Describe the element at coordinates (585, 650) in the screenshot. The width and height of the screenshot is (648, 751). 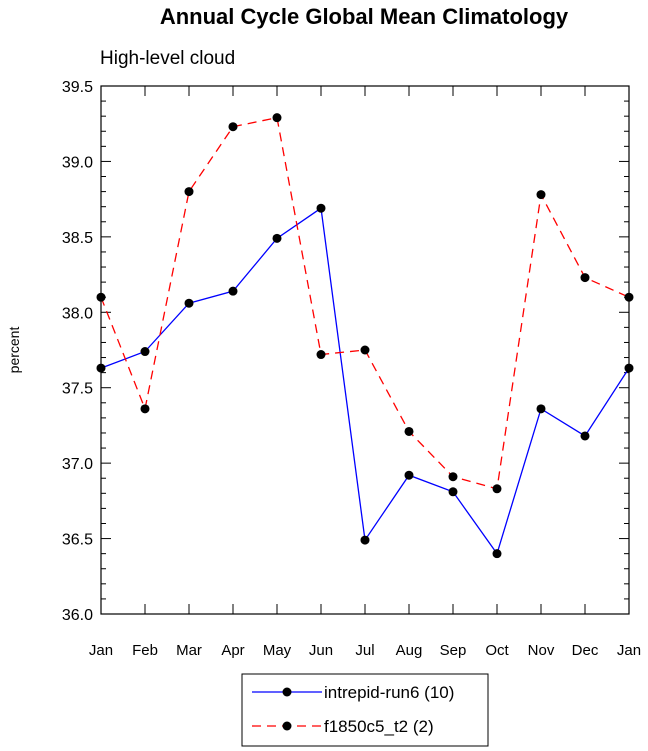
I see `x-tick-label: Dec` at that location.